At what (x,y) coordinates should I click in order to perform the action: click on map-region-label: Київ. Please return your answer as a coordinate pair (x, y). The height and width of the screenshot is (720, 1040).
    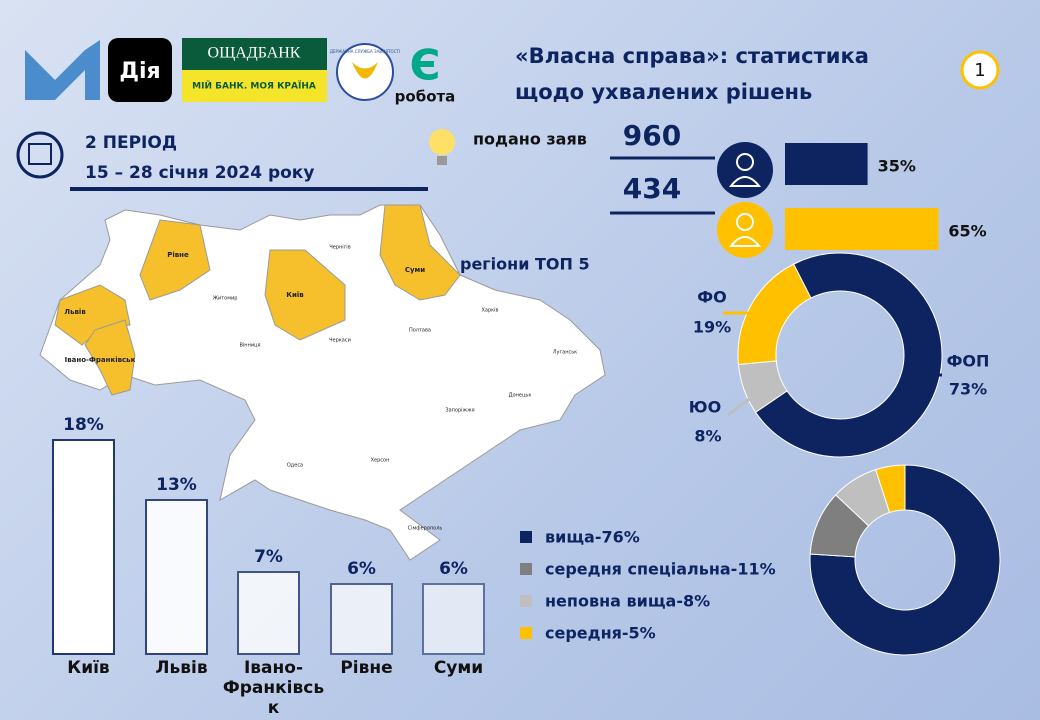
    Looking at the image, I should click on (295, 295).